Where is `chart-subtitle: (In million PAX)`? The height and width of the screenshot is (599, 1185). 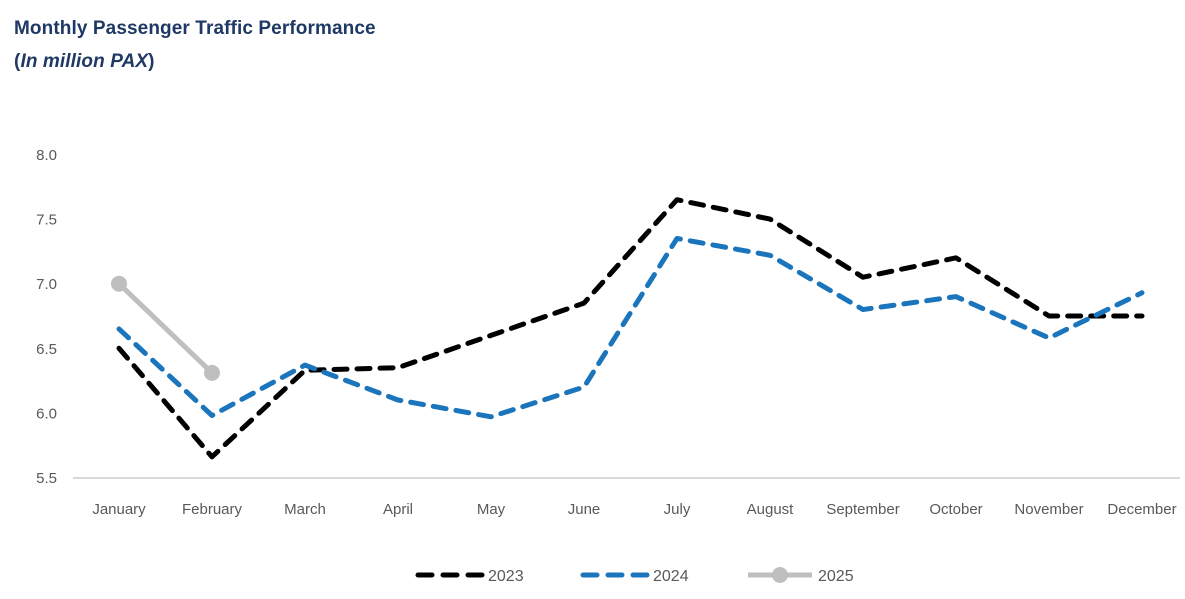
chart-subtitle: (In million PAX) is located at coordinates (195, 61).